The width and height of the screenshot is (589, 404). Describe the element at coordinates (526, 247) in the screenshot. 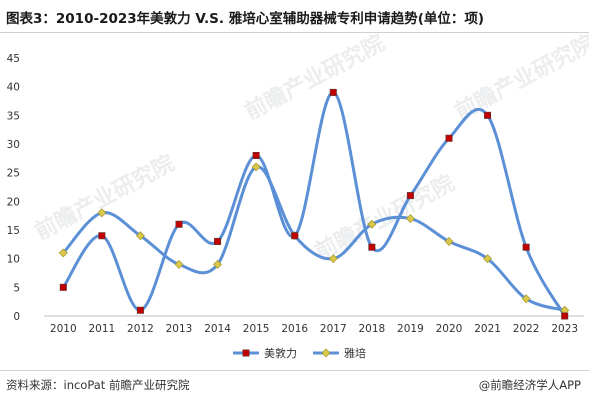

I see `point-0-2022` at that location.